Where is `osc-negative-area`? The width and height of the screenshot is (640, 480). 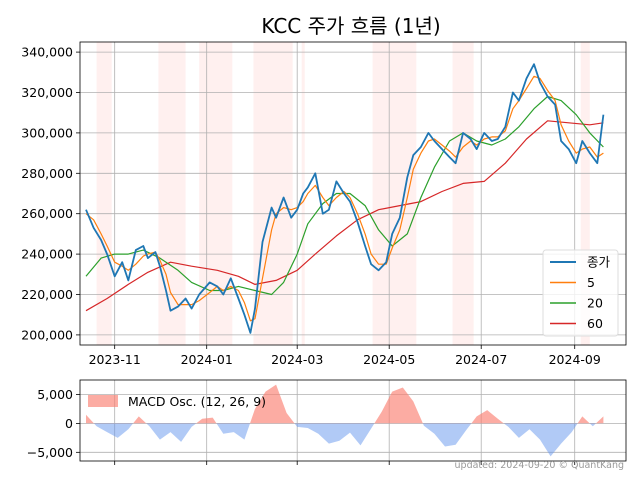 osc-negative-area is located at coordinates (345, 440).